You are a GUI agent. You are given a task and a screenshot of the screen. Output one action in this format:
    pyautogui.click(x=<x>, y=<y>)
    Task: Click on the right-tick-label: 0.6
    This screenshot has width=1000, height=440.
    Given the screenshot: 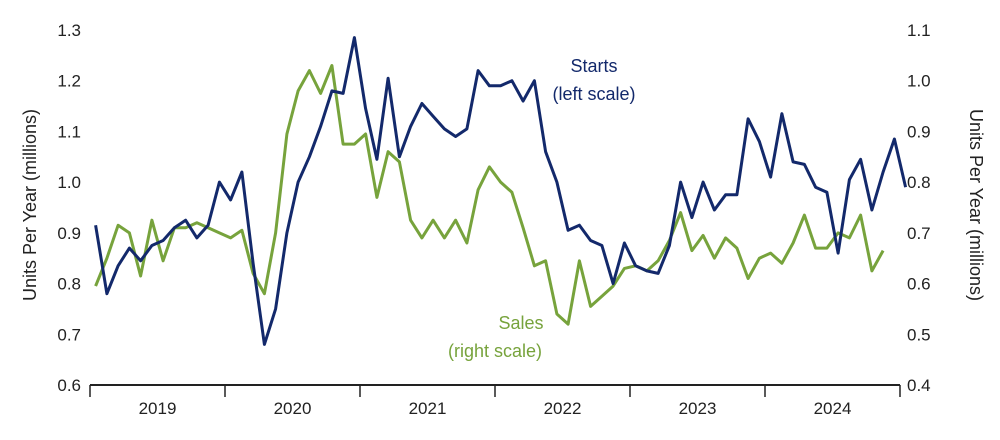 What is the action you would take?
    pyautogui.click(x=919, y=284)
    